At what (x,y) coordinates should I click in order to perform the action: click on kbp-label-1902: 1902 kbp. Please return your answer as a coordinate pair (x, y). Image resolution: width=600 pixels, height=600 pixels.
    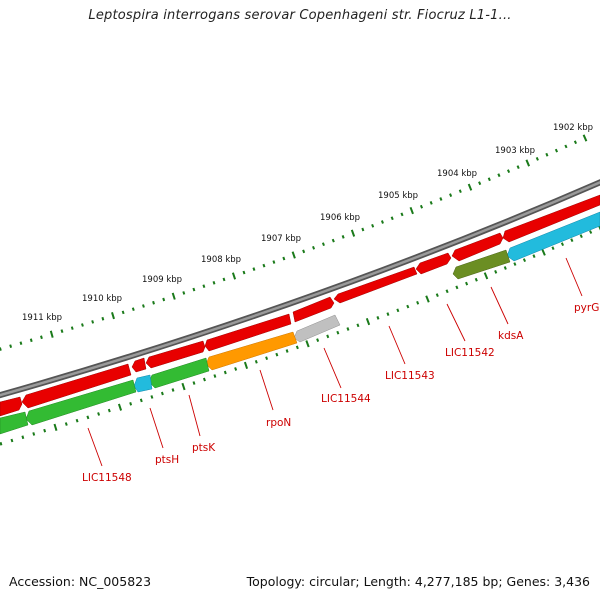
    Looking at the image, I should click on (573, 128).